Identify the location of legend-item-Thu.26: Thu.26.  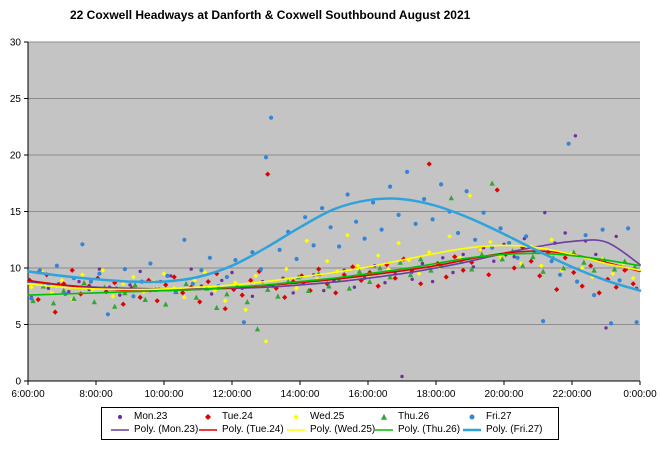
(418, 416).